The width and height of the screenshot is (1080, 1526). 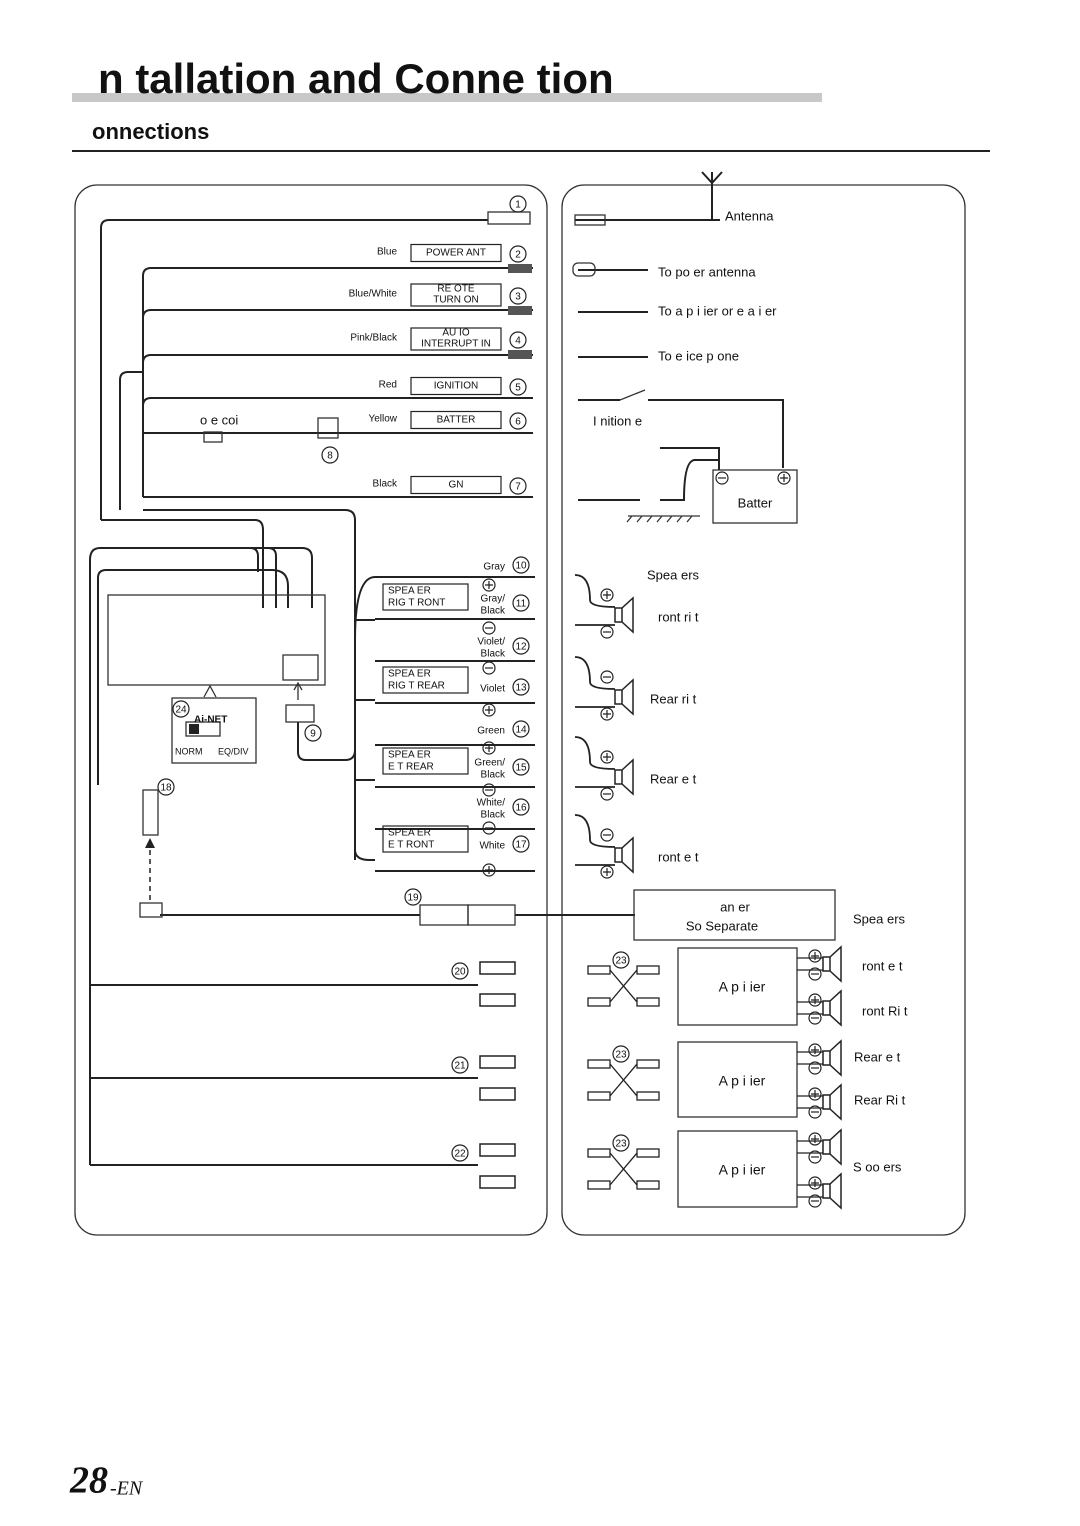 I want to click on wire-label: IGNITION, so click(x=456, y=386).